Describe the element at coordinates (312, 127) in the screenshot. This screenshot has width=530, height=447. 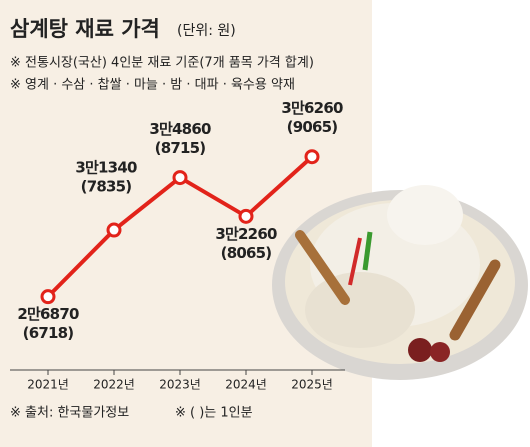
I see `sub-label: (9065)` at that location.